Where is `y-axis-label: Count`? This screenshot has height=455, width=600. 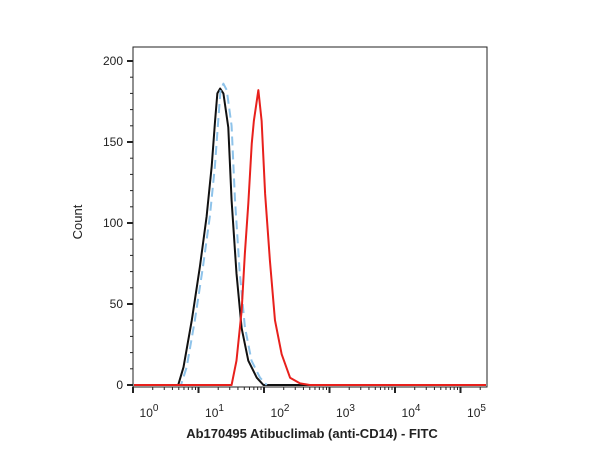
y-axis-label: Count is located at coordinates (77, 221).